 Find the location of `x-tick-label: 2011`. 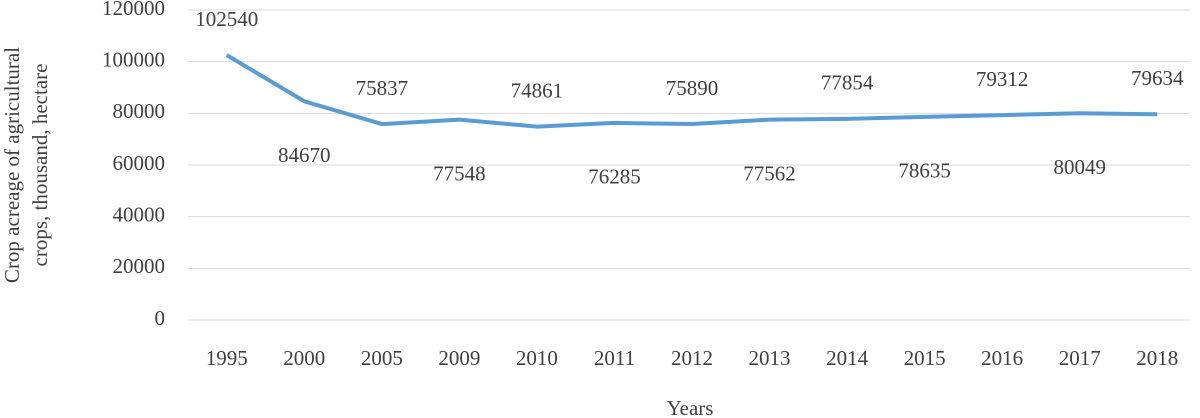

x-tick-label: 2011 is located at coordinates (614, 358).